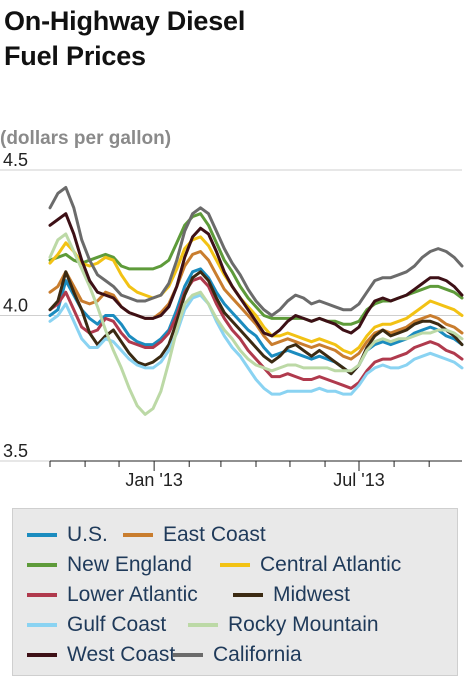 The height and width of the screenshot is (683, 471). Describe the element at coordinates (86, 138) in the screenshot. I see `unit-label: (dollars per gallon)` at that location.